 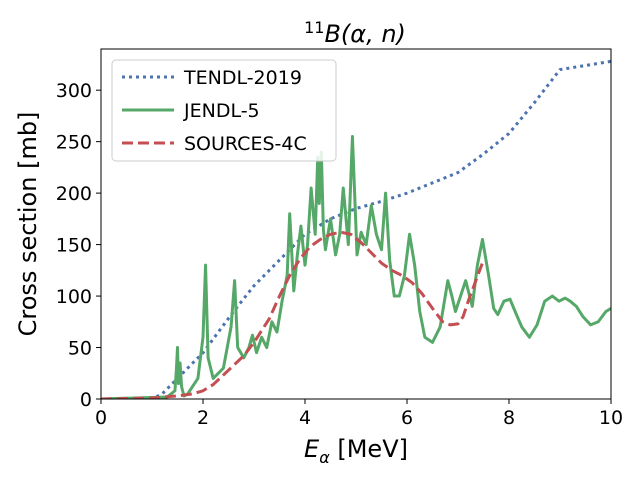 I want to click on y-tick-label: 100, so click(x=74, y=297).